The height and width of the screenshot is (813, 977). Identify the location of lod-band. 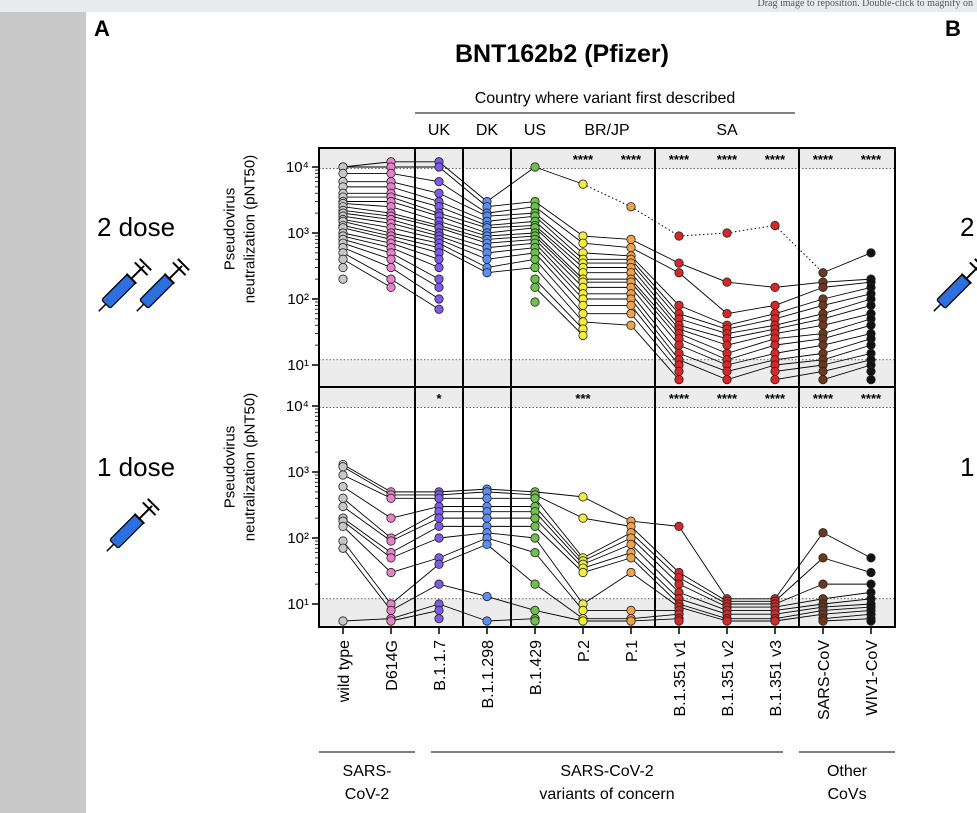
(607, 373).